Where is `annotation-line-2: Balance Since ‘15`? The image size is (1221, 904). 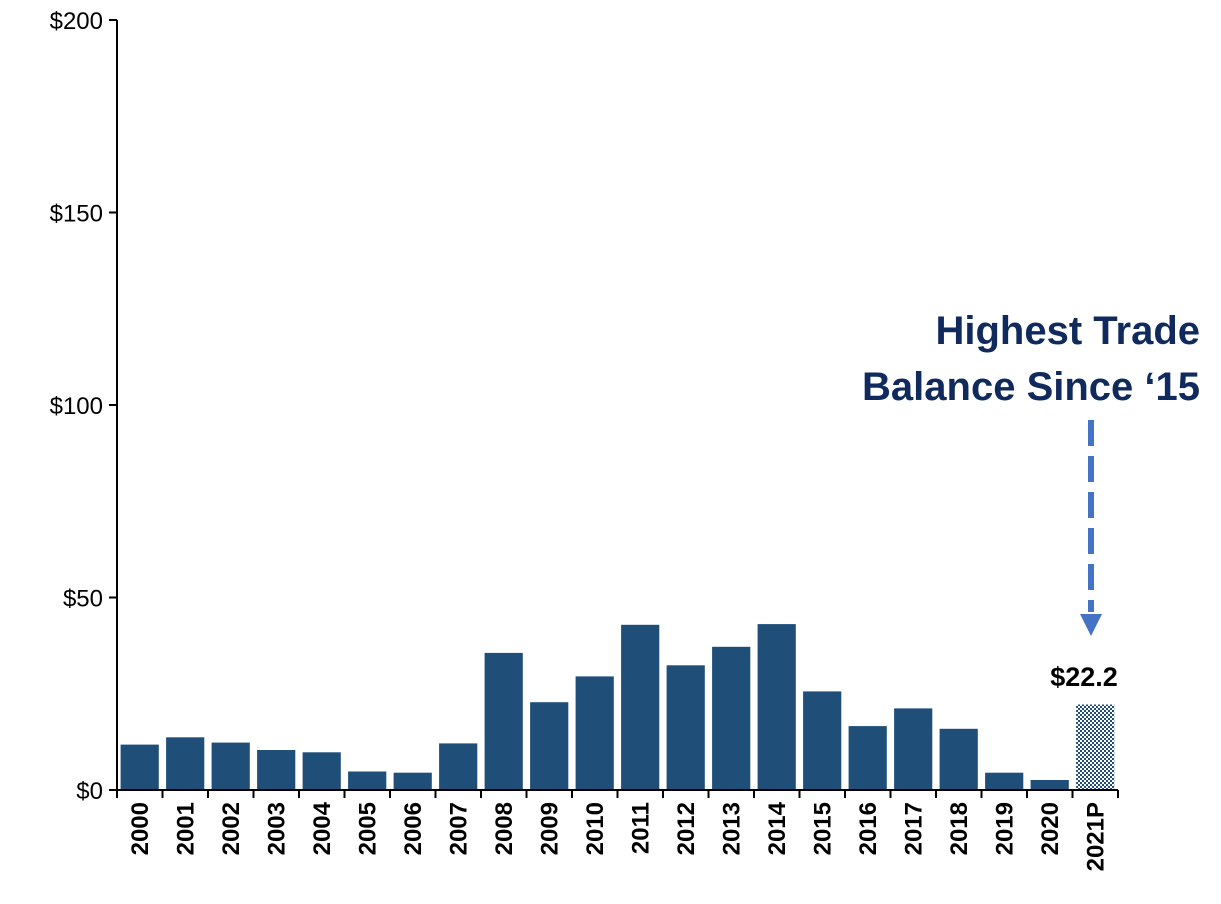
annotation-line-2: Balance Since ‘15 is located at coordinates (1031, 387).